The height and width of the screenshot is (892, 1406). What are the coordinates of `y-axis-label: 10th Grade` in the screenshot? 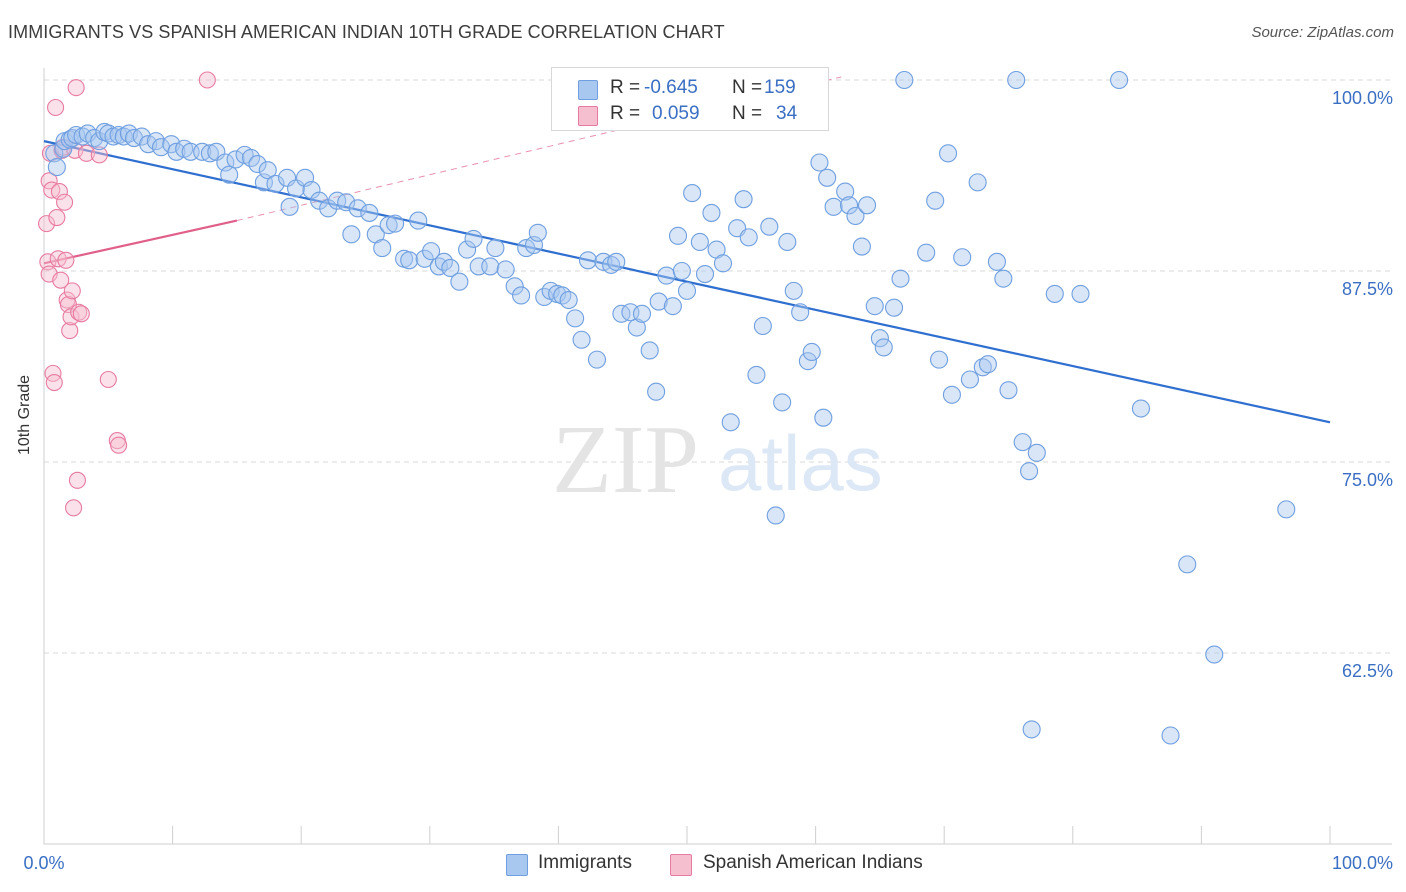 It's located at (24, 414).